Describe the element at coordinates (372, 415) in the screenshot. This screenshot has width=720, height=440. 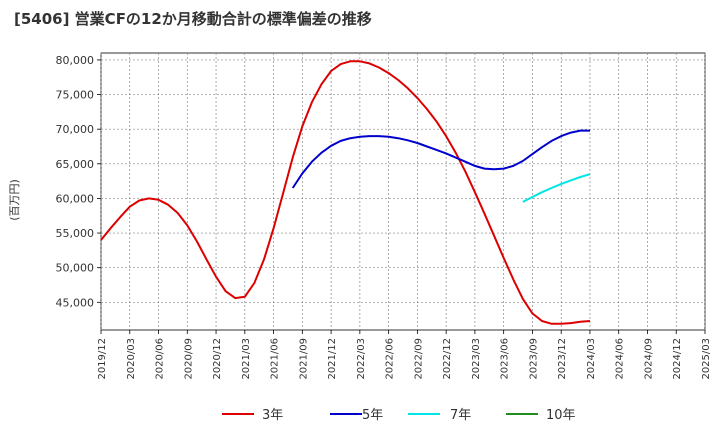
I see `legend-label-2: 5年` at that location.